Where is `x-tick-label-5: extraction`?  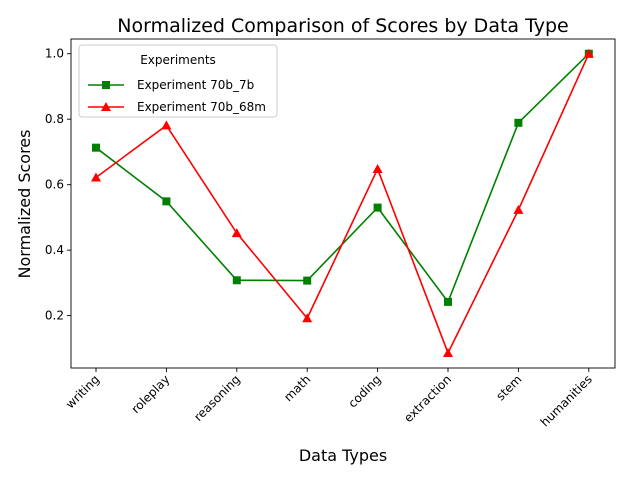
x-tick-label-5: extraction is located at coordinates (427, 398).